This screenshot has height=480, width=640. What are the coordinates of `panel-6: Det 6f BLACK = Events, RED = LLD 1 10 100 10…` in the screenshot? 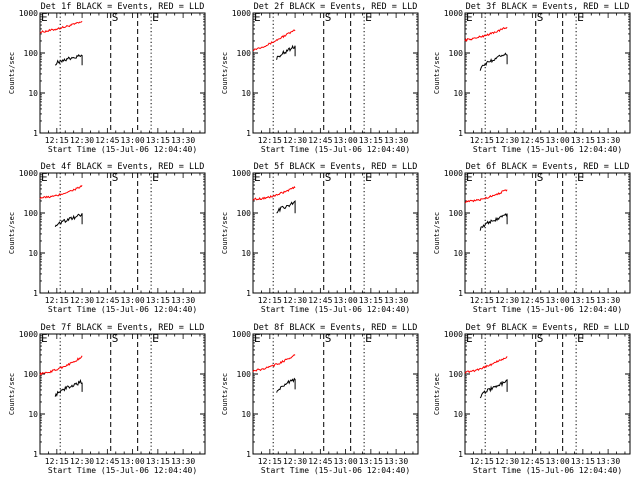 It's located at (532, 238).